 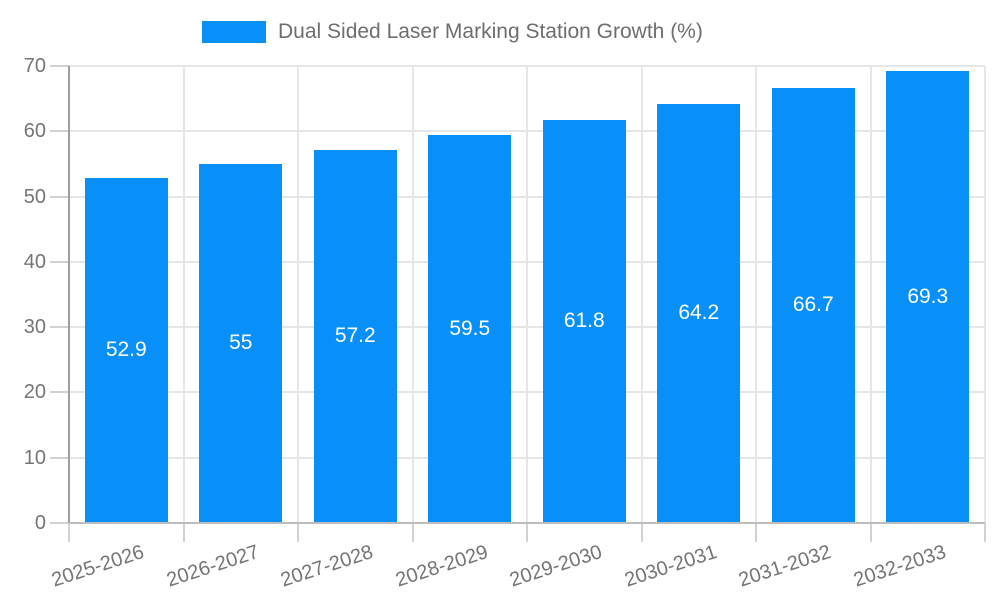 I want to click on y-axis-label: 70, so click(x=34, y=66).